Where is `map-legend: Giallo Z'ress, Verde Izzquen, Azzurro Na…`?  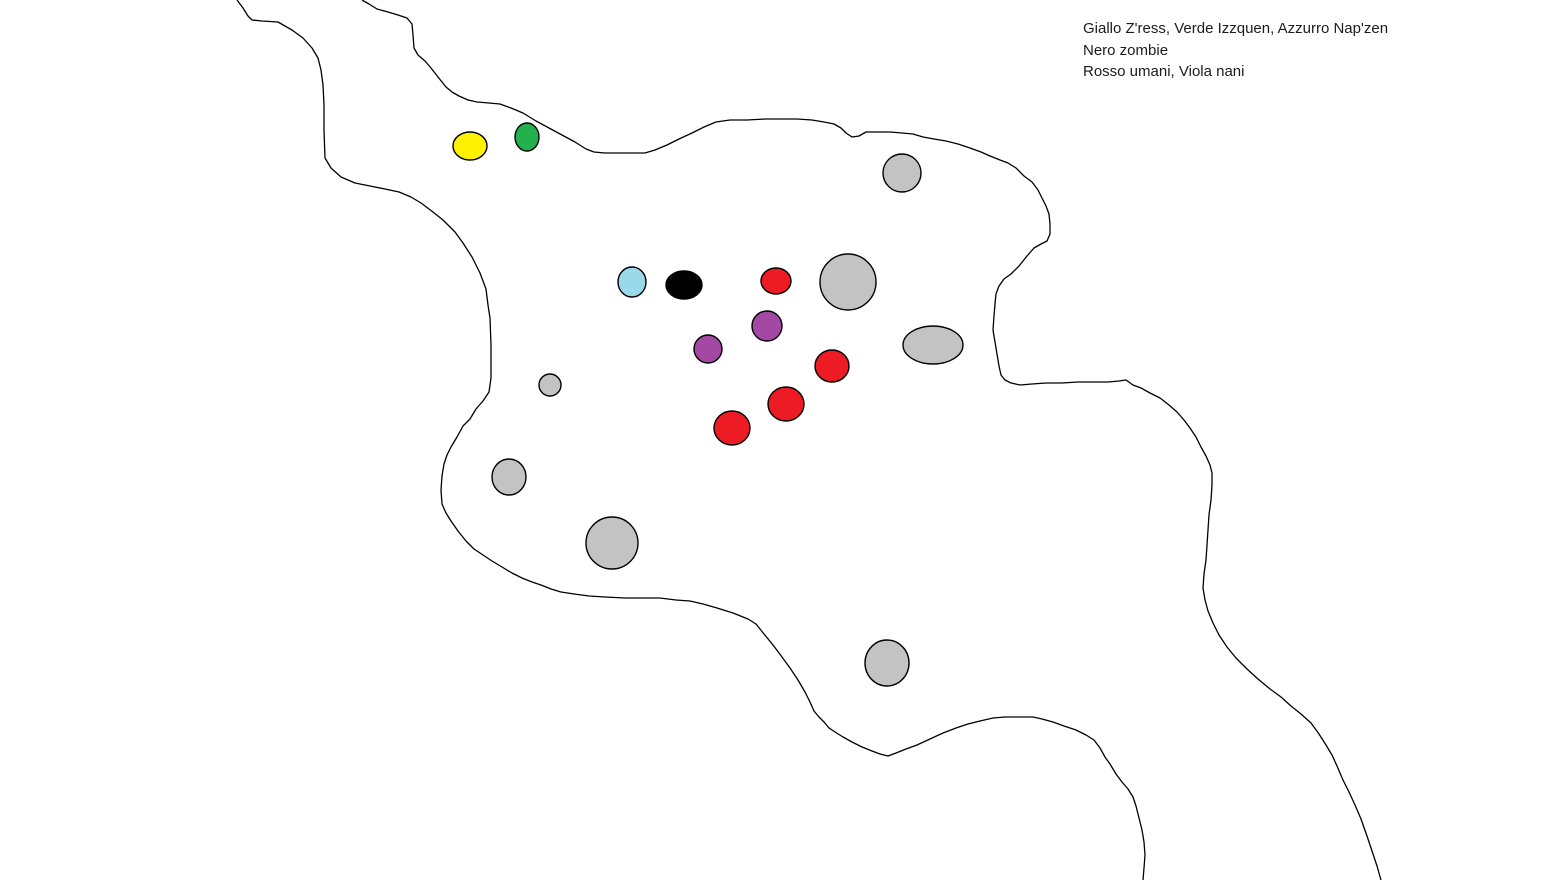
map-legend: Giallo Z'ress, Verde Izzquen, Azzurro Na… is located at coordinates (1235, 50).